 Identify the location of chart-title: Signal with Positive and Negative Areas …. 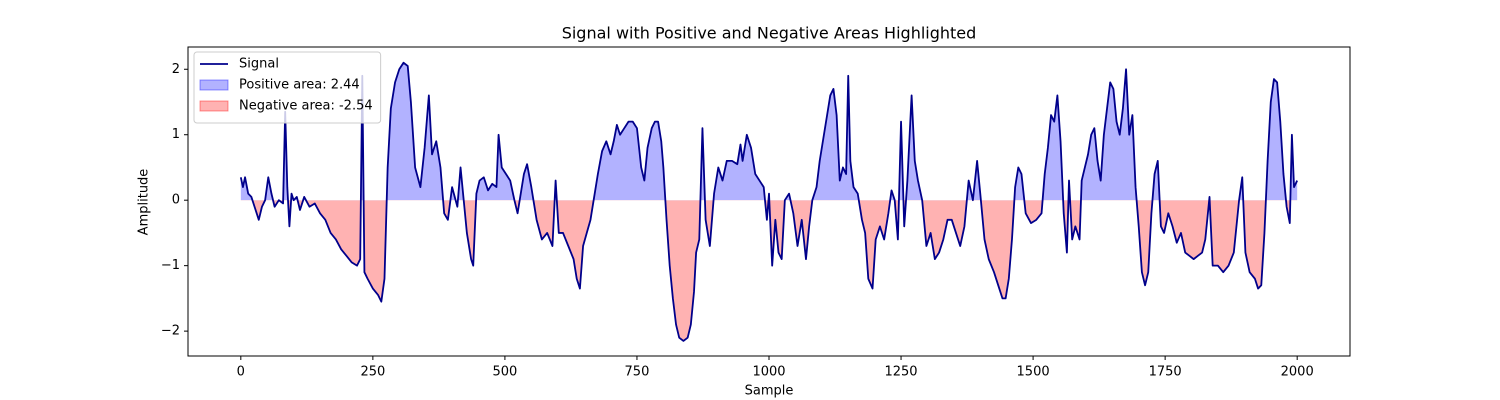
(769, 33).